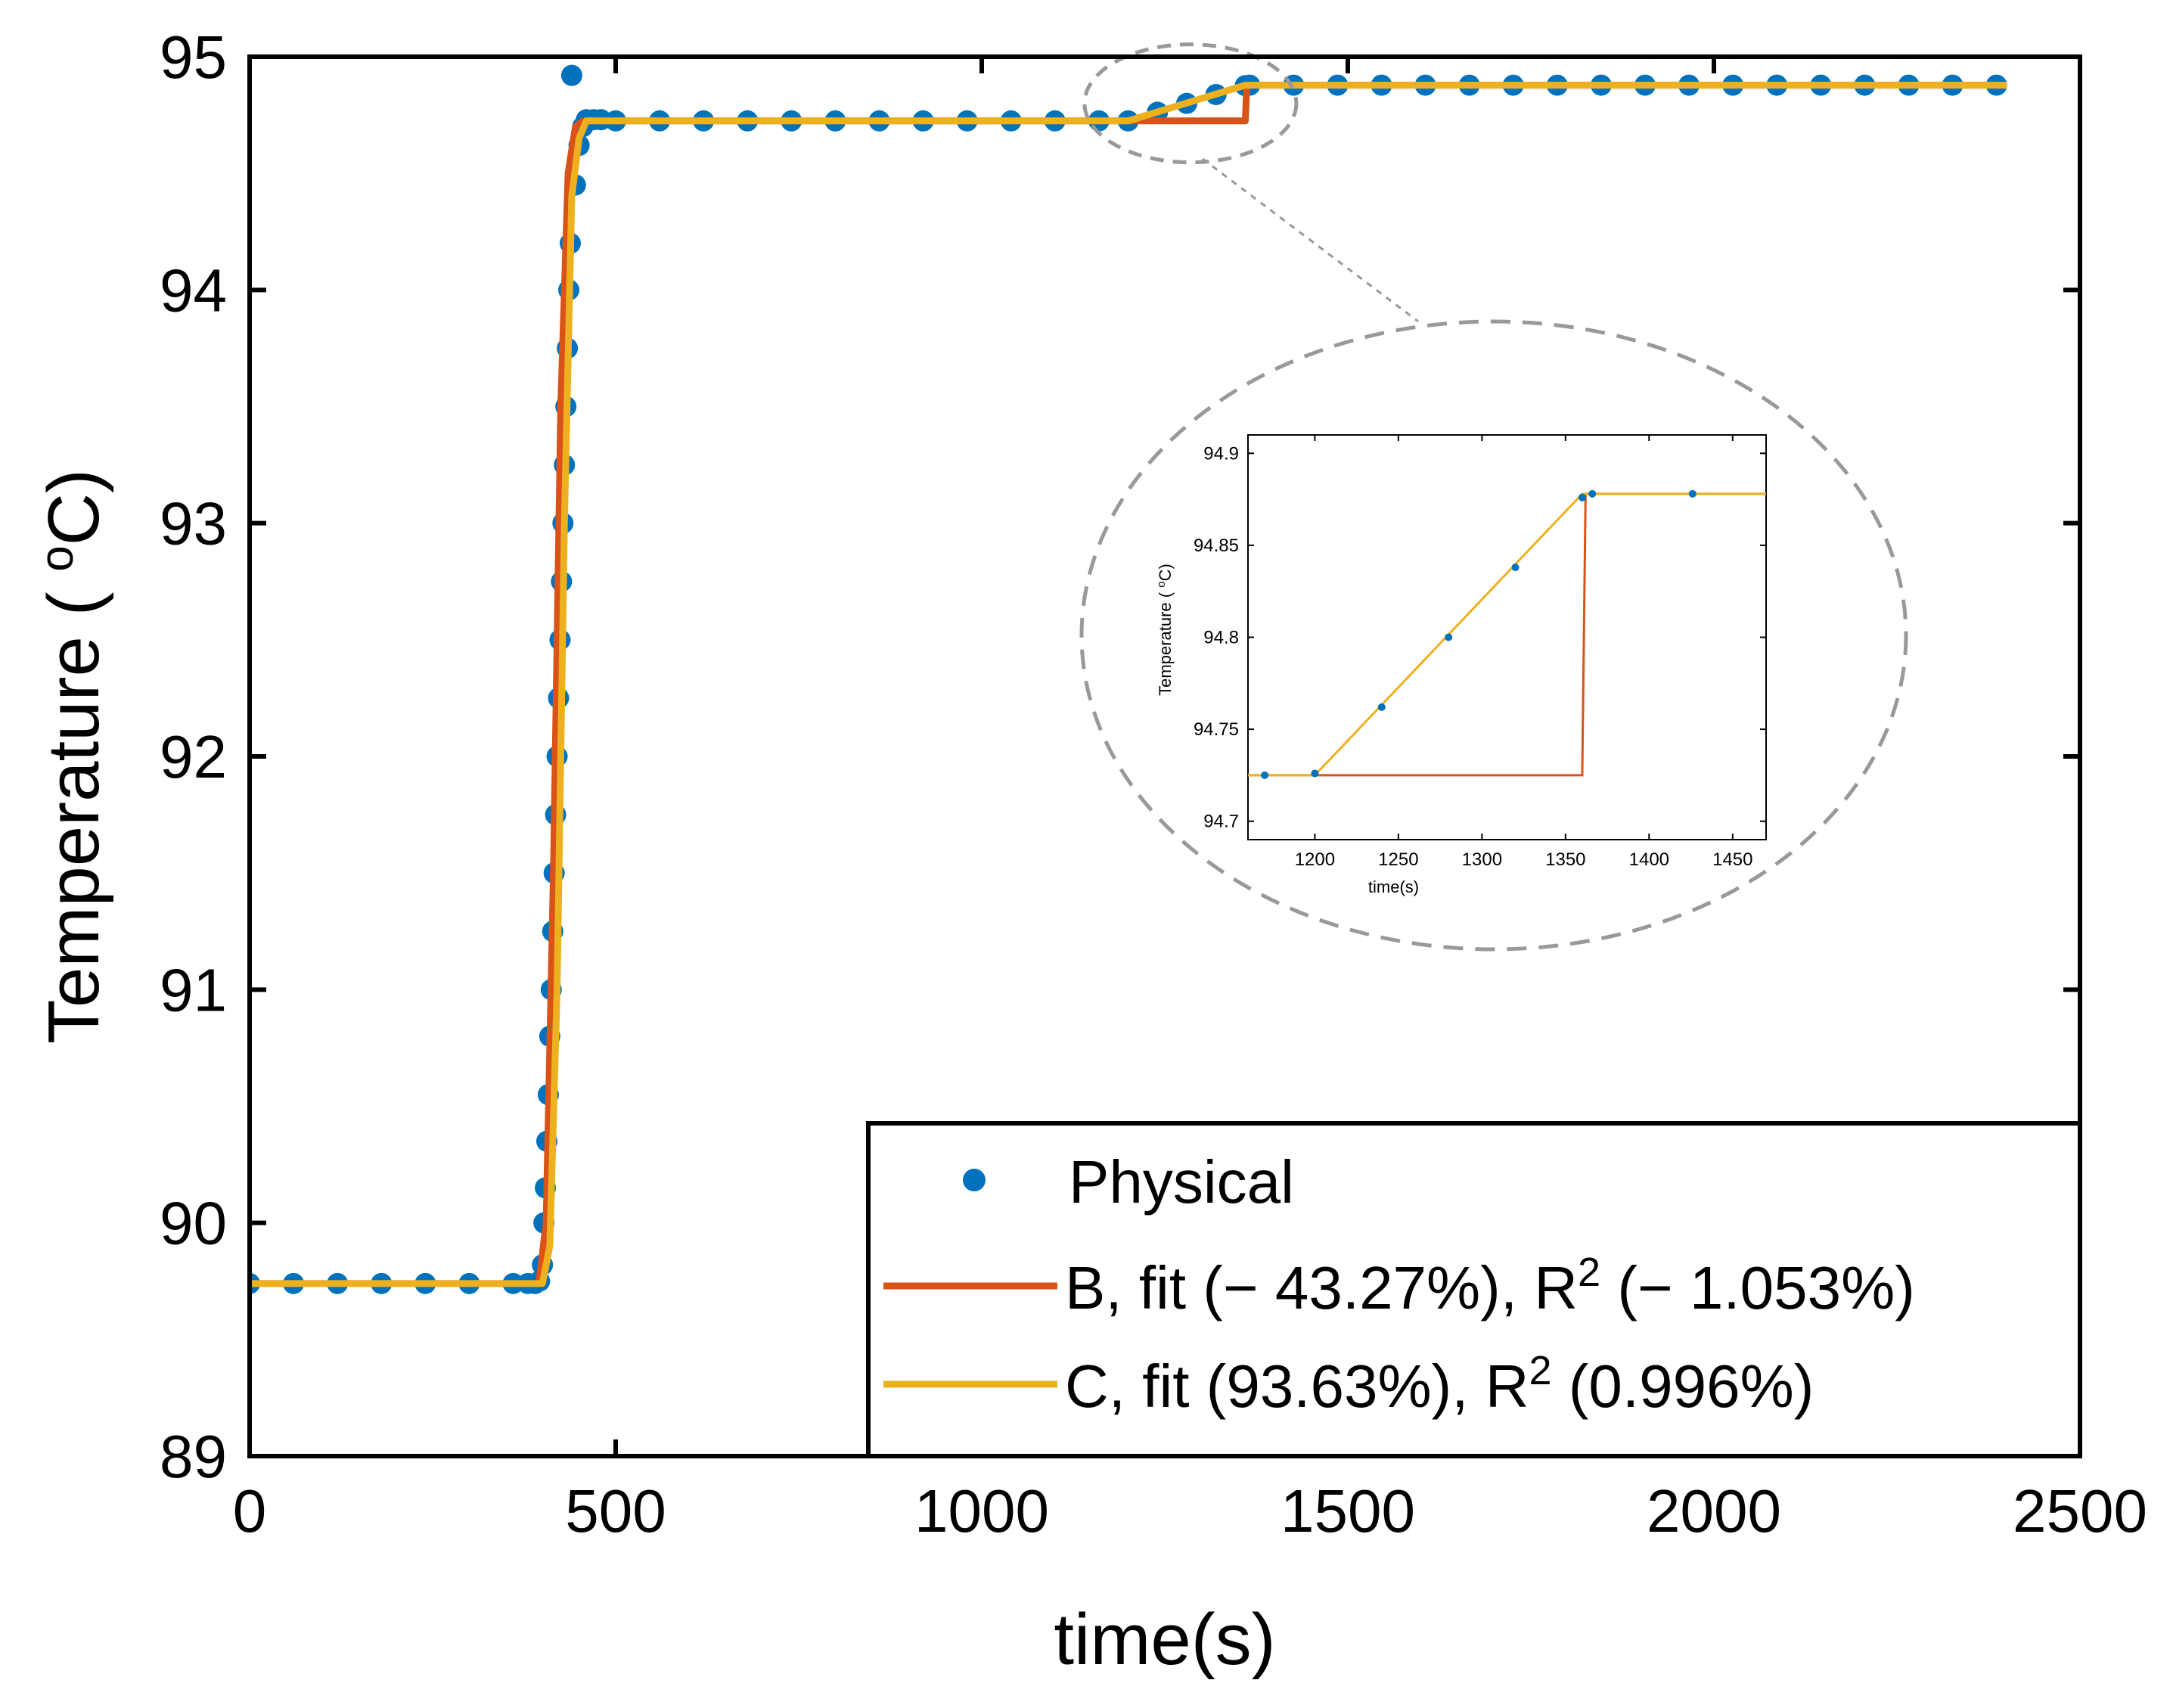 This screenshot has width=2173, height=1708. What do you see at coordinates (982, 1511) in the screenshot?
I see `x-tick-label: 1000` at bounding box center [982, 1511].